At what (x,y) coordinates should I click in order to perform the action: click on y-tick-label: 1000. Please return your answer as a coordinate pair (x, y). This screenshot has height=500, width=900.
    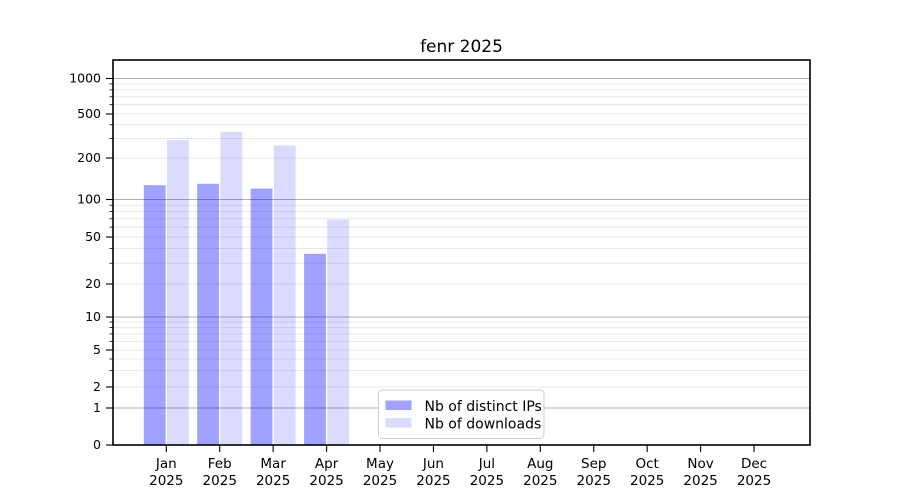
    Looking at the image, I should click on (85, 78).